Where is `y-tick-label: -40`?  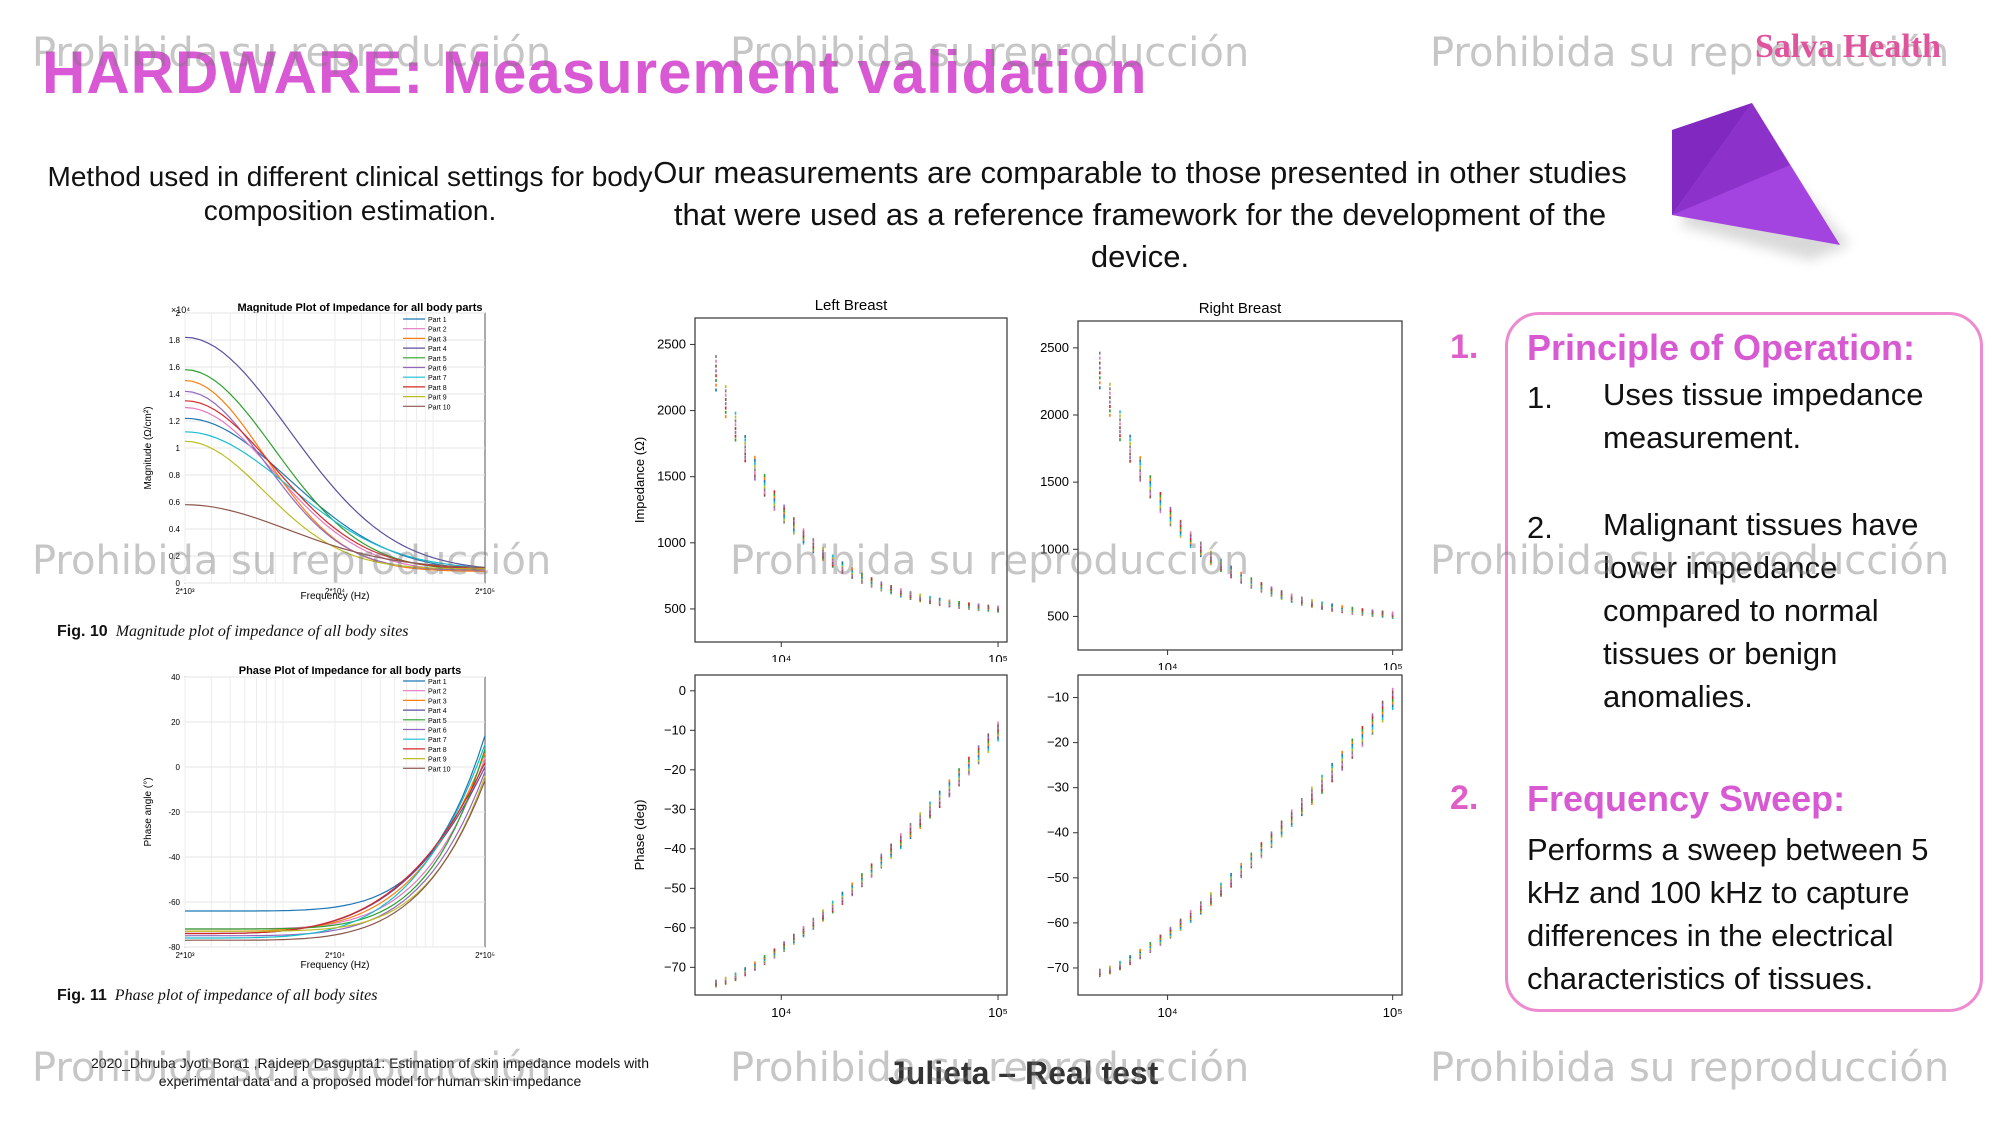
y-tick-label: -40 is located at coordinates (174, 857).